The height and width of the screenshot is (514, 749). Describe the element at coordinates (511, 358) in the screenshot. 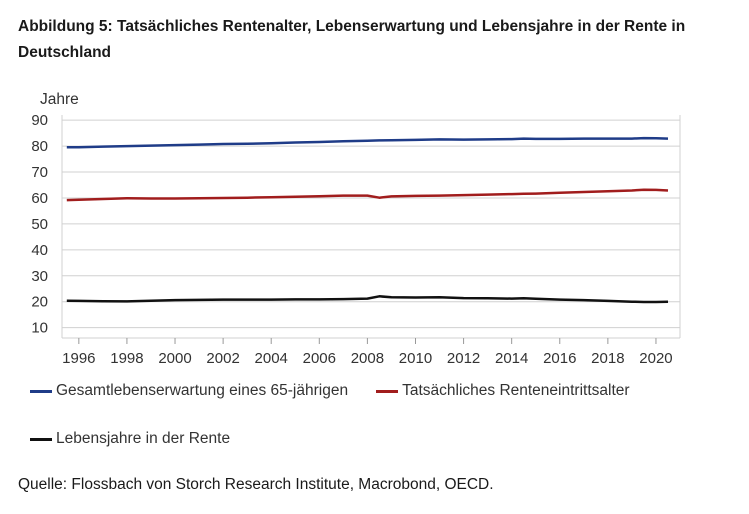

I see `x-tick-label-2014: 2014` at that location.